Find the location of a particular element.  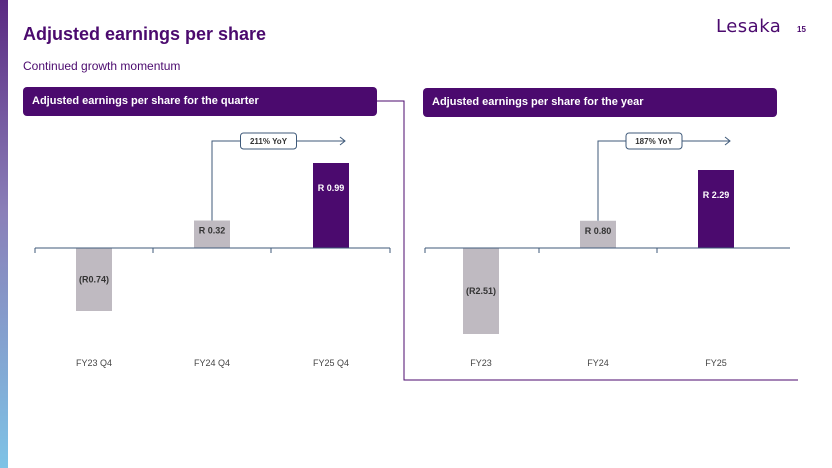

year-panel-header: Adjusted earnings per share for the year is located at coordinates (600, 102).